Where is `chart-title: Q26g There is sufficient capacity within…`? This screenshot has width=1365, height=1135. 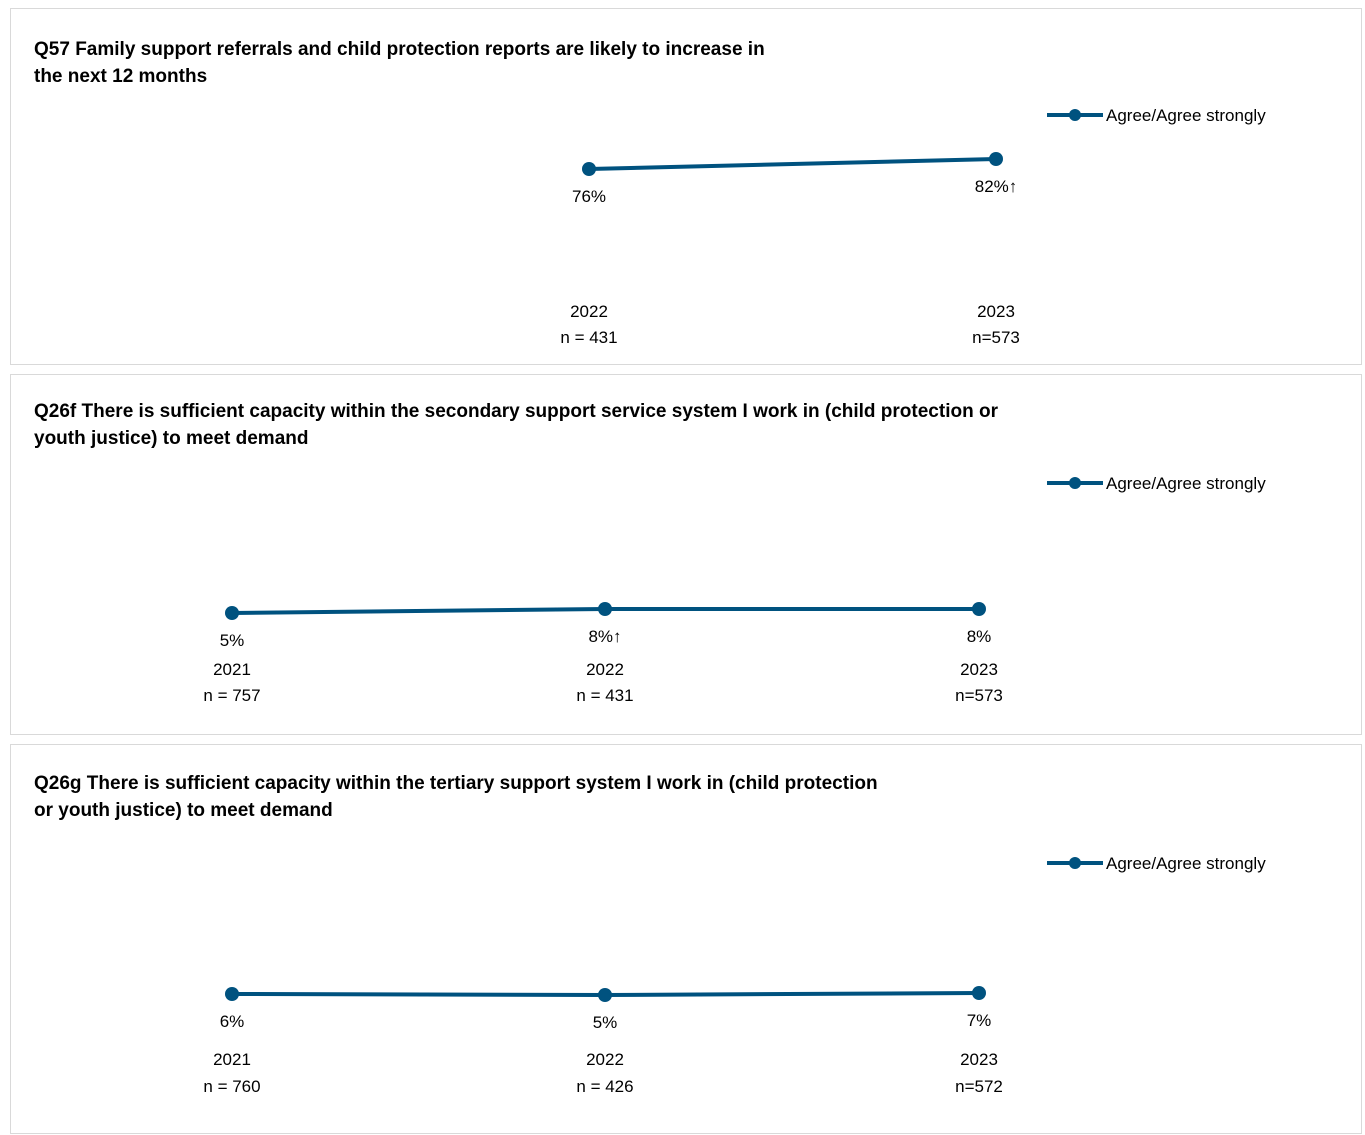
chart-title: Q26g There is sufficient capacity within… is located at coordinates (456, 797).